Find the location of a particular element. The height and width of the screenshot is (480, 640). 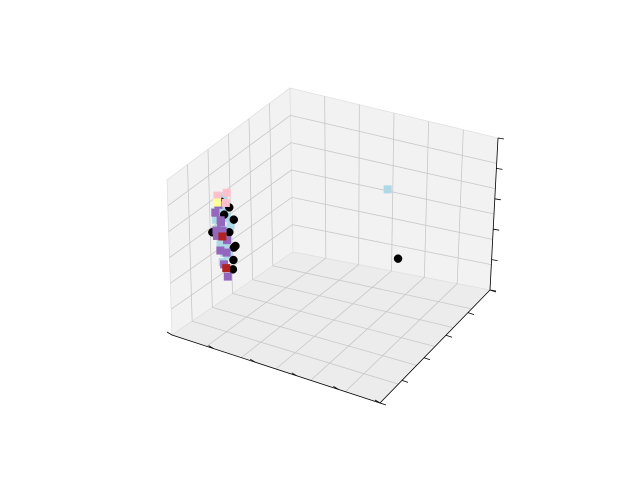

y-axis-line is located at coordinates (435, 346).